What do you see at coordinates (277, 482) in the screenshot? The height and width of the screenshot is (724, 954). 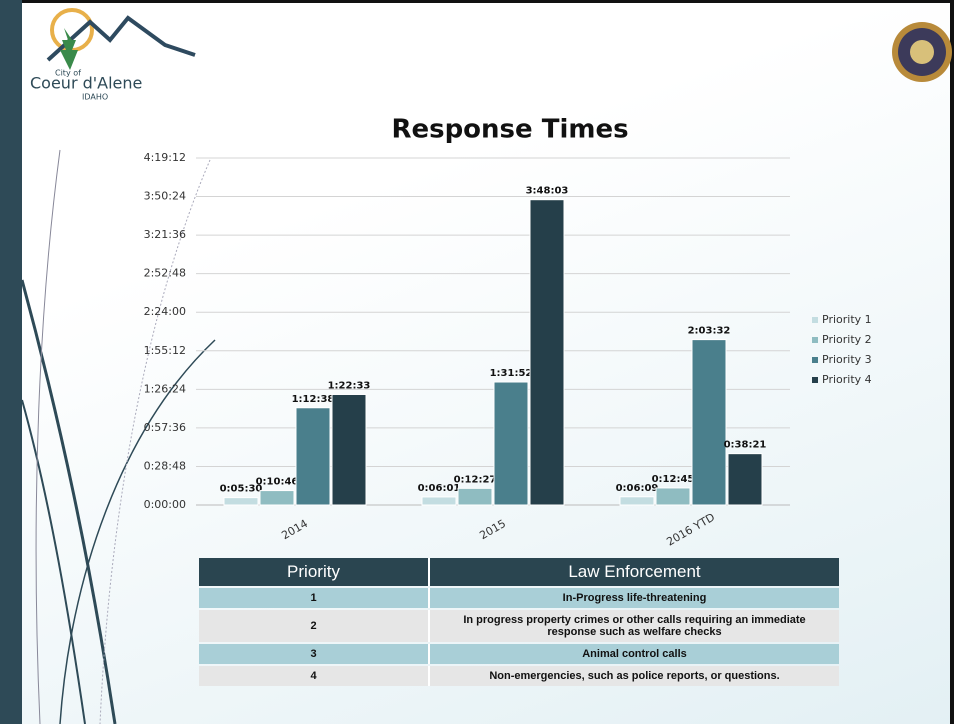 I see `data-label: 0:10:46` at bounding box center [277, 482].